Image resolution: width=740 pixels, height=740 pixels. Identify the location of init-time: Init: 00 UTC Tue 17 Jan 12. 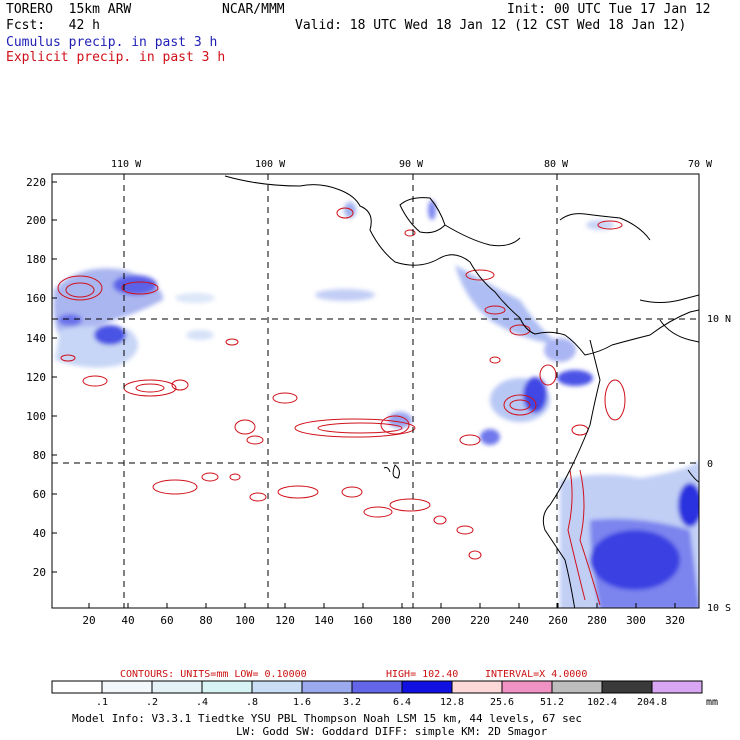
(609, 9).